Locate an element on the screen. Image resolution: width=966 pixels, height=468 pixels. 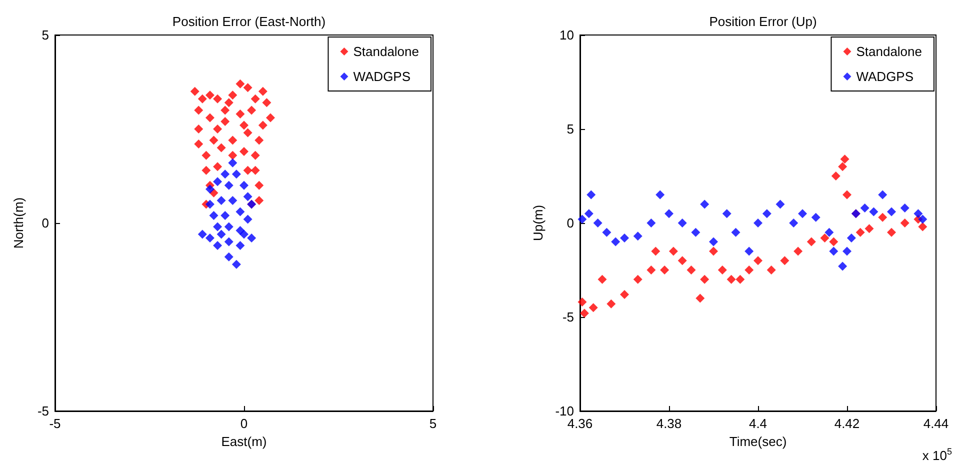
y-axis-title: North(m) is located at coordinates (18, 223).